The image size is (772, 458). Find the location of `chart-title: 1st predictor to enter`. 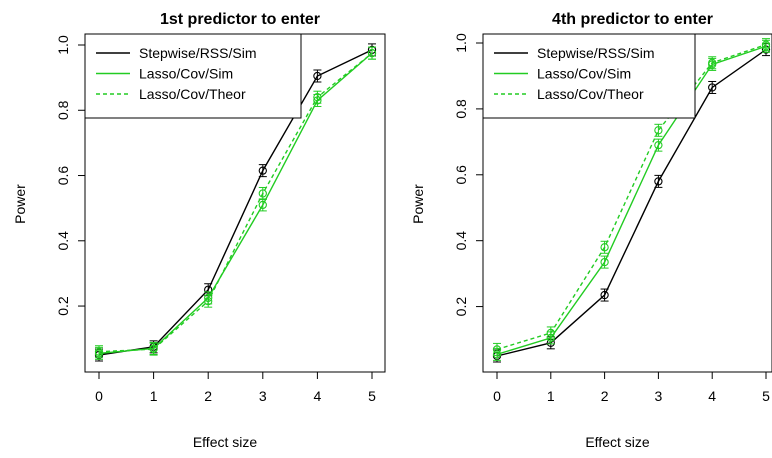

chart-title: 1st predictor to enter is located at coordinates (240, 19).